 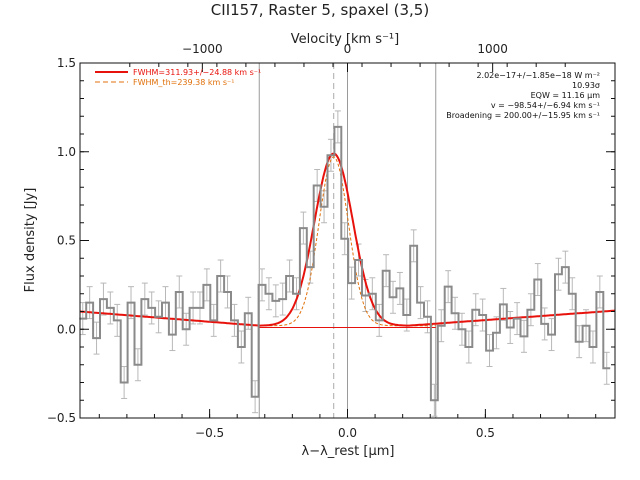 I want to click on top-axis-label: Velocity [km s⁻¹], so click(x=345, y=39).